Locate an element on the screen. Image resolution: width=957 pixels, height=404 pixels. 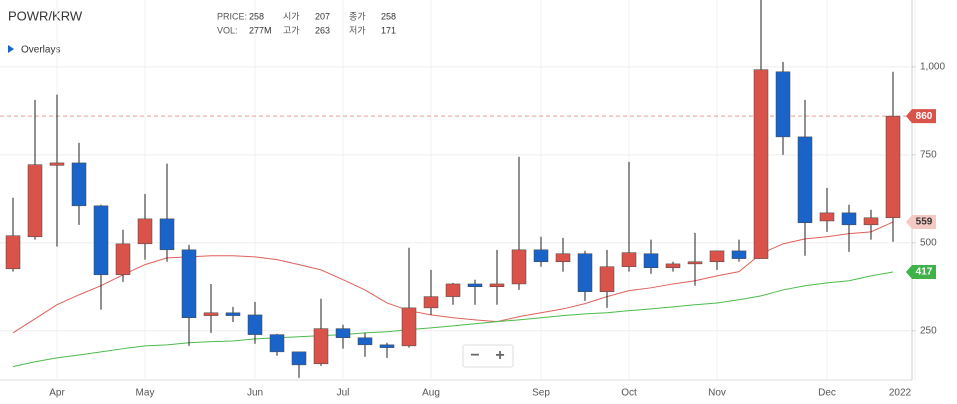
overlay-label: 417 is located at coordinates (924, 272).